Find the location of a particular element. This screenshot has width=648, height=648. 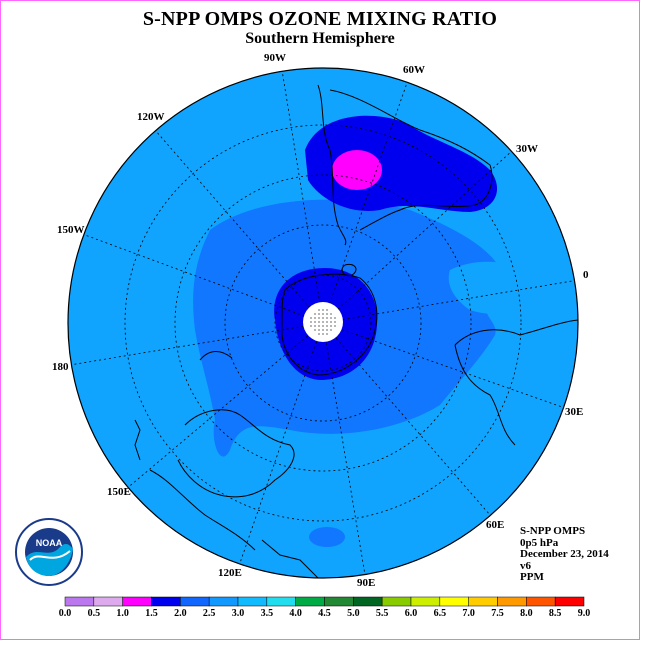

colorbar-tick-label: 2.5 is located at coordinates (209, 613).